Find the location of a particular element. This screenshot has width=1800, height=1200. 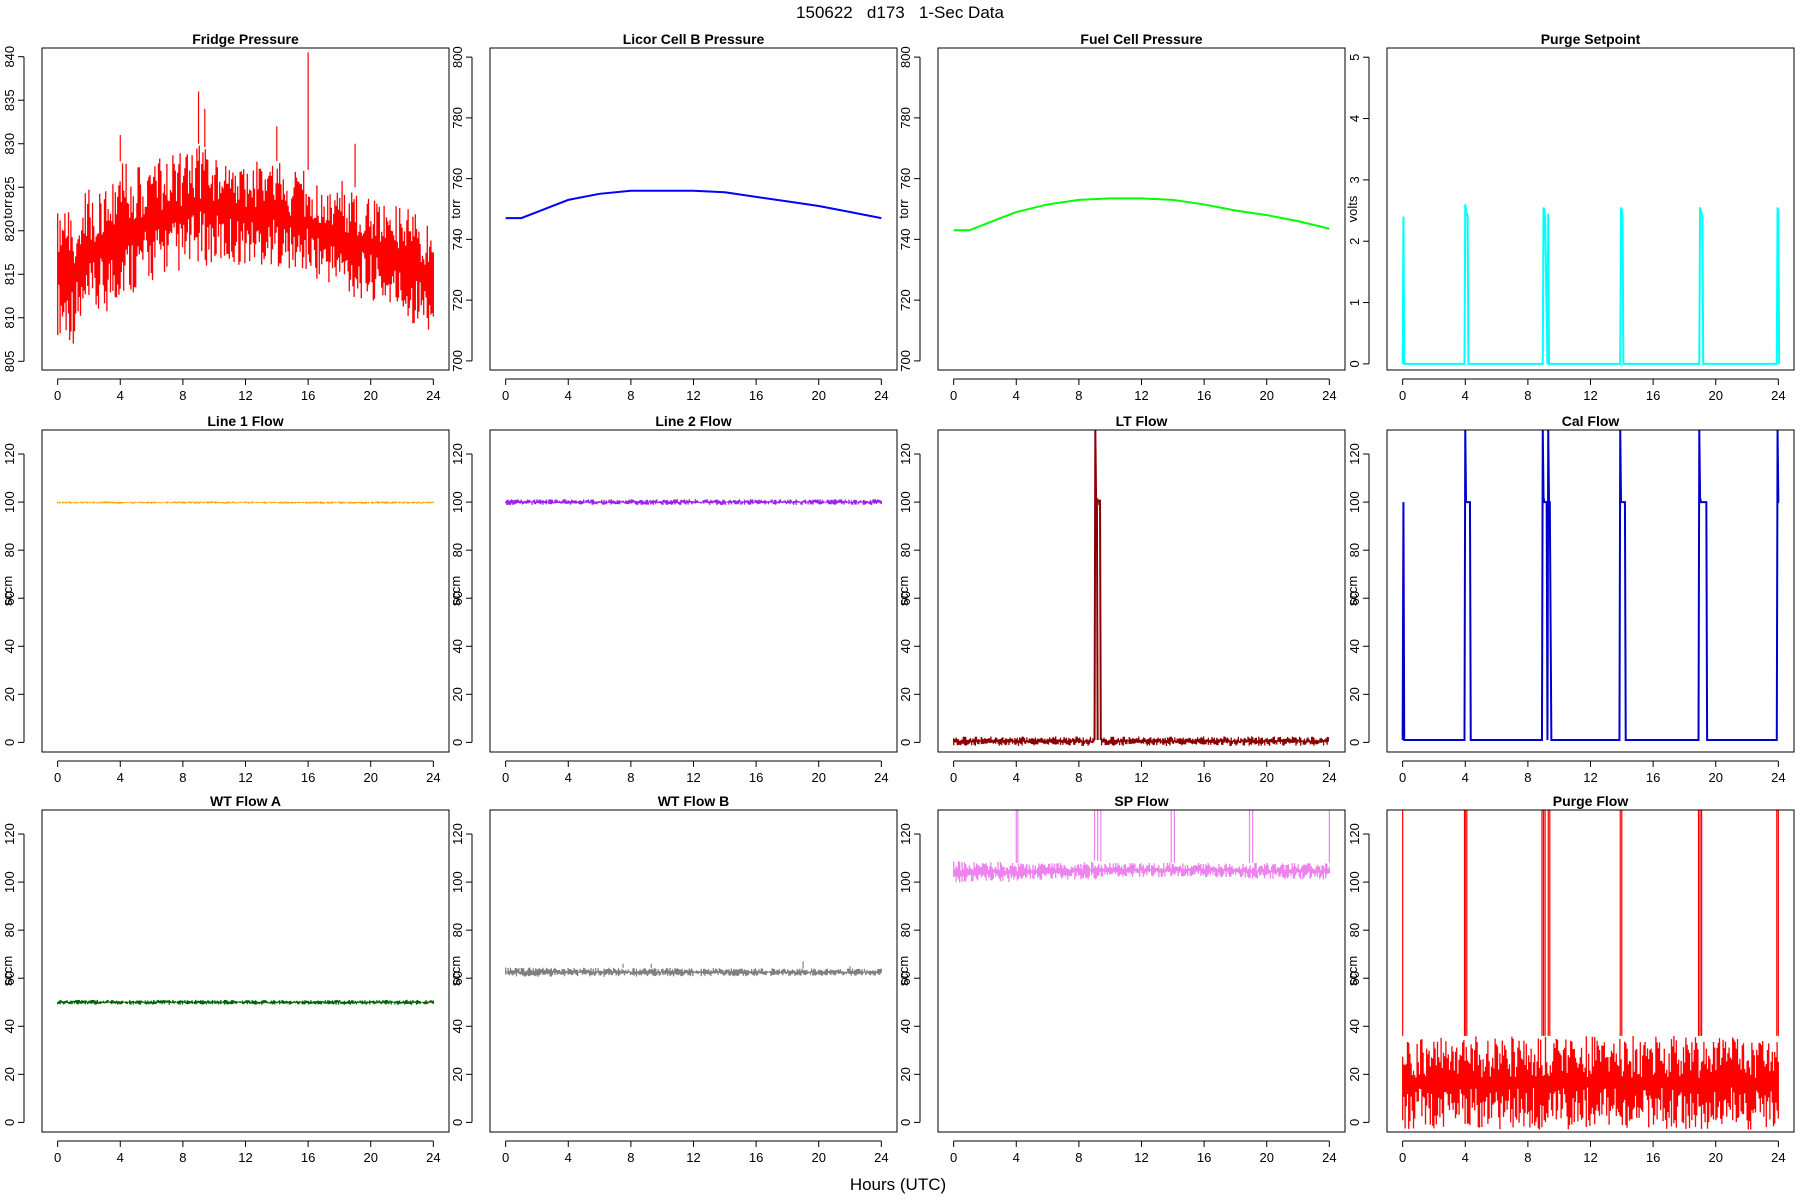

panel-title: WT Flow B is located at coordinates (694, 801).